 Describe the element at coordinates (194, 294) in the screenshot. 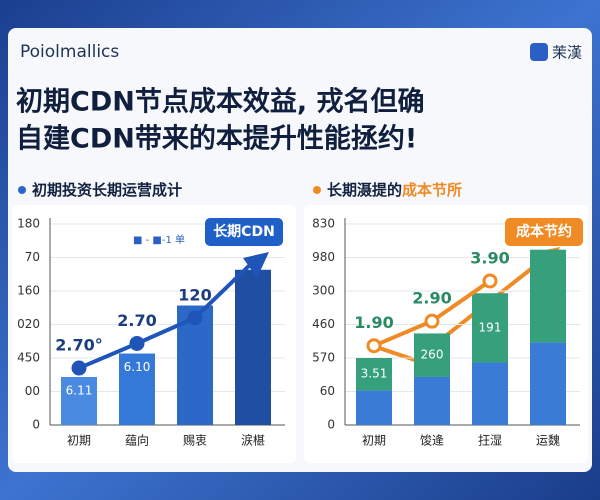

I see `point-label: 120` at that location.